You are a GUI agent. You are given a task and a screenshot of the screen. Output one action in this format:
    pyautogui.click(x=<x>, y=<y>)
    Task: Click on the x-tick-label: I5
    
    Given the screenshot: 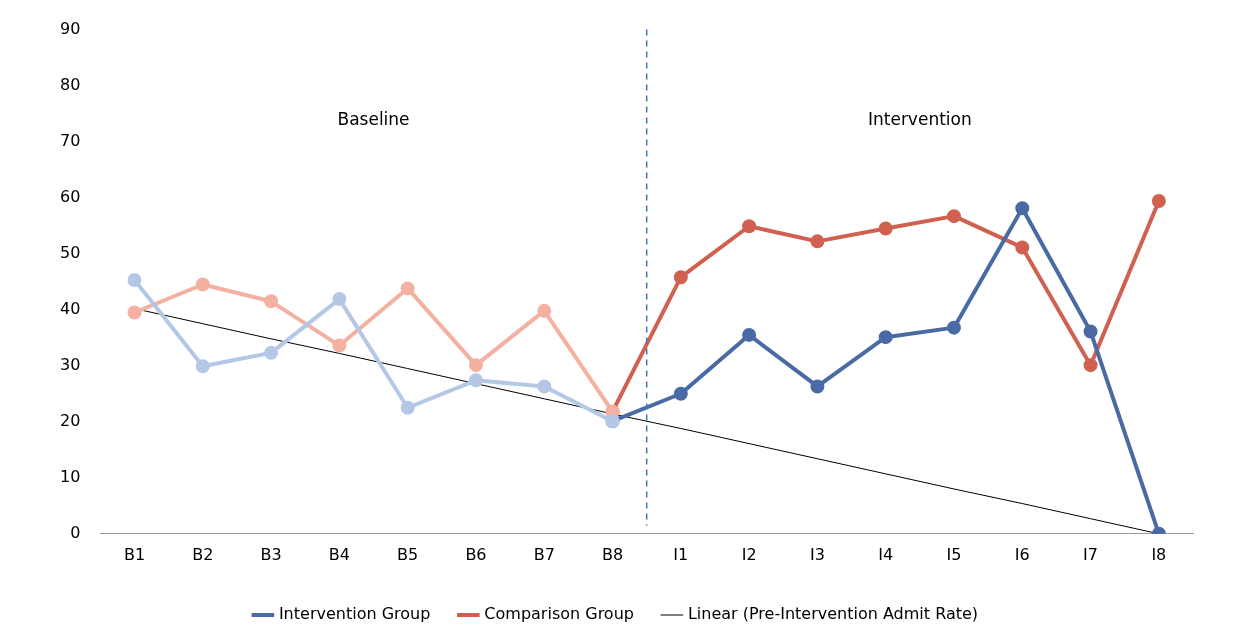 What is the action you would take?
    pyautogui.click(x=954, y=554)
    